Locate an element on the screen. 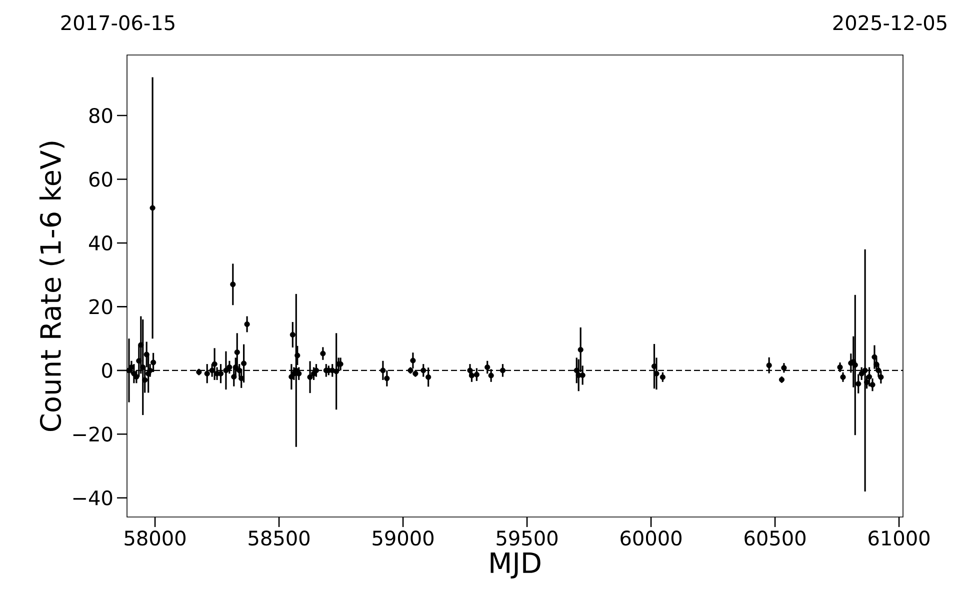 The image size is (980, 613). x-tick-label: 59500 is located at coordinates (527, 538).